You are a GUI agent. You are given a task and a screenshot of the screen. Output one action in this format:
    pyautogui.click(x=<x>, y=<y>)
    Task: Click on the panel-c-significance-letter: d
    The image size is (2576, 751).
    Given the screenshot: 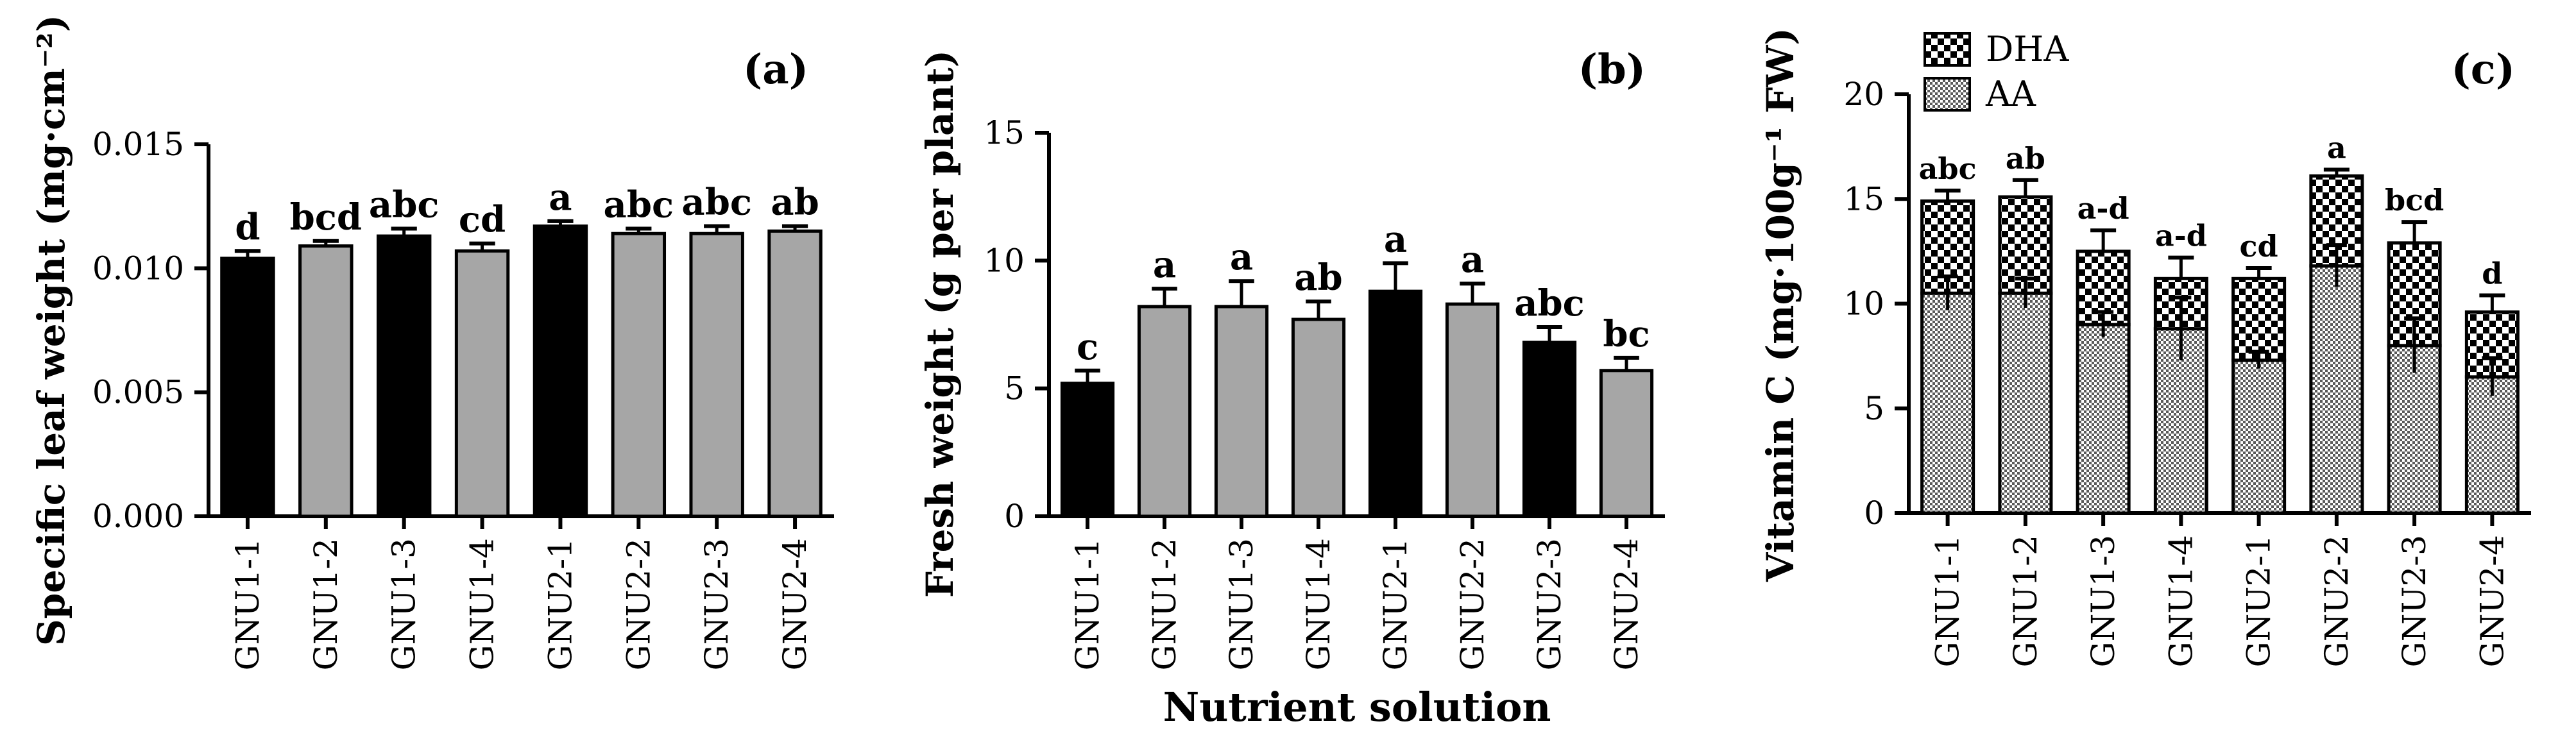 What is the action you would take?
    pyautogui.click(x=2492, y=273)
    